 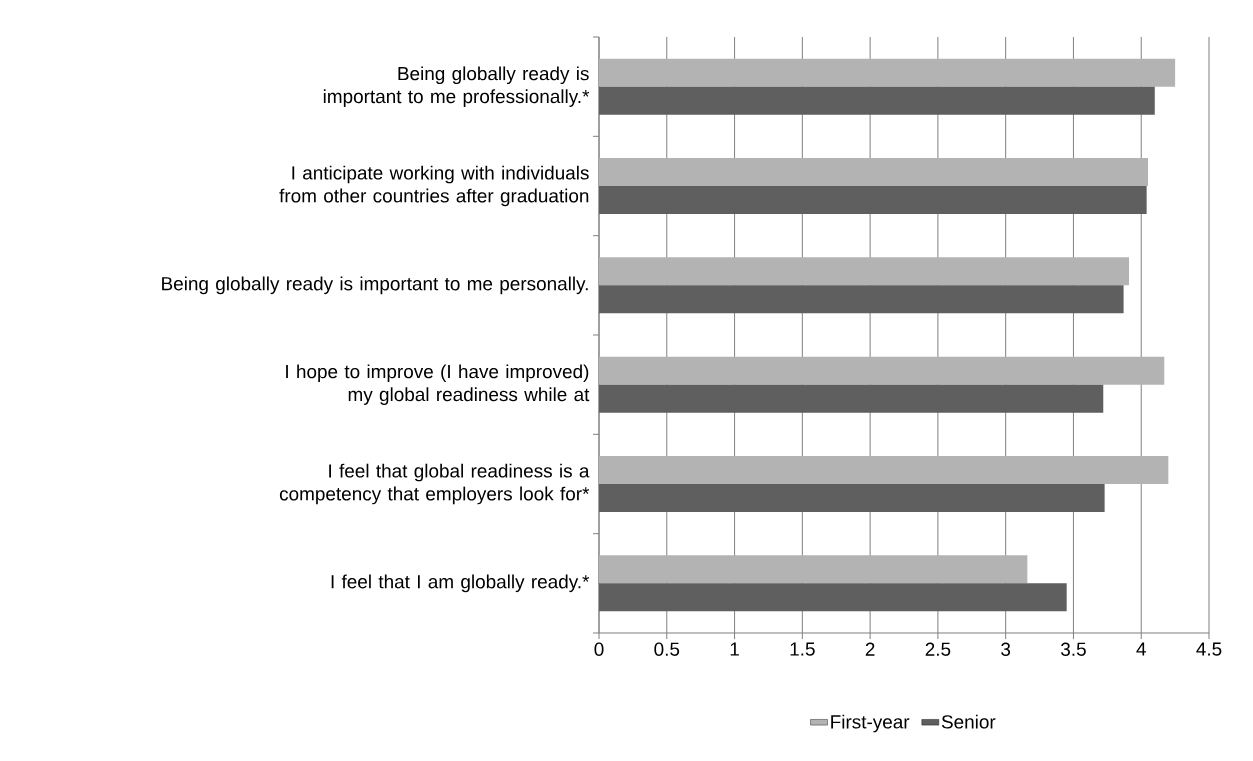 What do you see at coordinates (434, 186) in the screenshot?
I see `y-tick-label: I anticipate working with individuals from other countries after graduation` at bounding box center [434, 186].